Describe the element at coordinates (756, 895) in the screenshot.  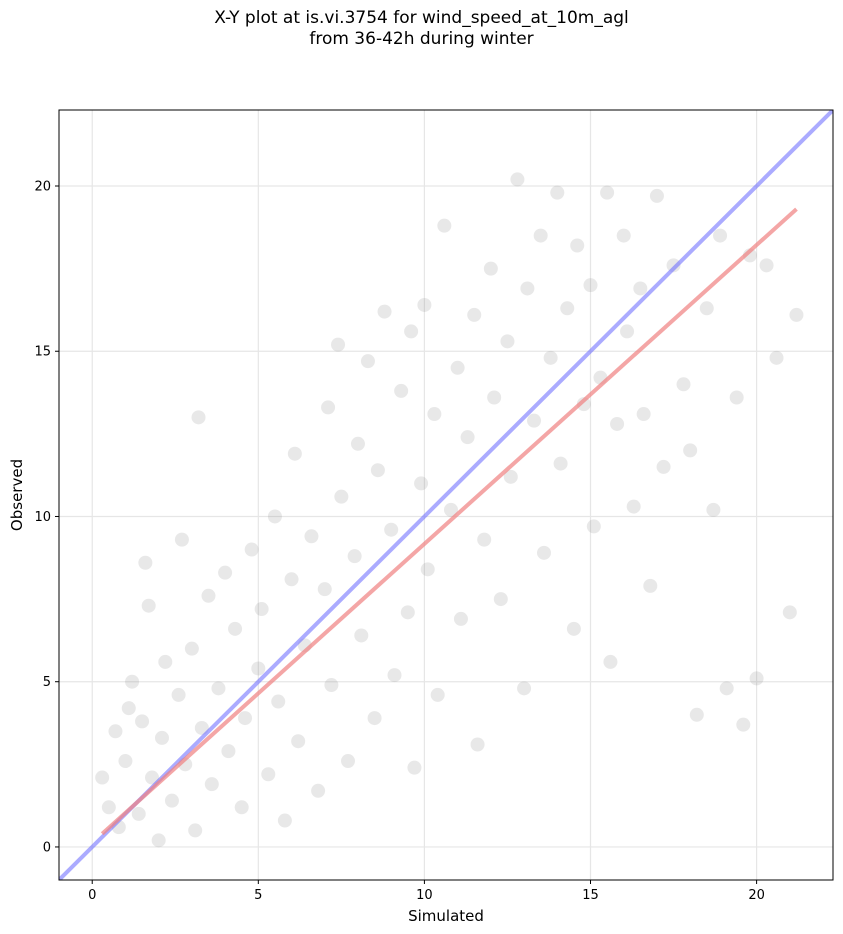
I see `x-tick-label: 20` at that location.